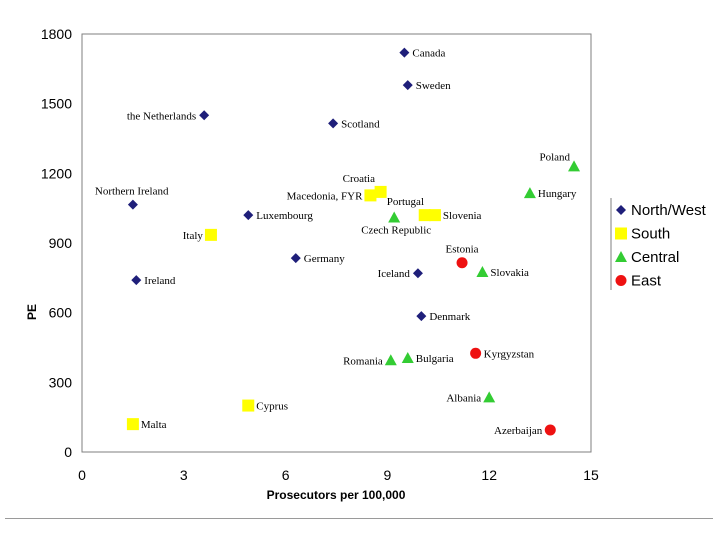 The image size is (720, 540). Describe the element at coordinates (428, 54) in the screenshot. I see `data-point-label: Canada` at that location.